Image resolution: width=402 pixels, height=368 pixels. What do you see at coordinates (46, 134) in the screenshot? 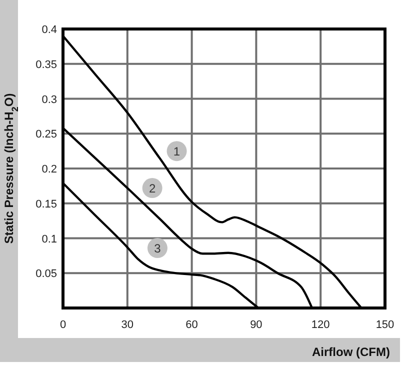
I see `y-tick-label: 0.25` at bounding box center [46, 134].